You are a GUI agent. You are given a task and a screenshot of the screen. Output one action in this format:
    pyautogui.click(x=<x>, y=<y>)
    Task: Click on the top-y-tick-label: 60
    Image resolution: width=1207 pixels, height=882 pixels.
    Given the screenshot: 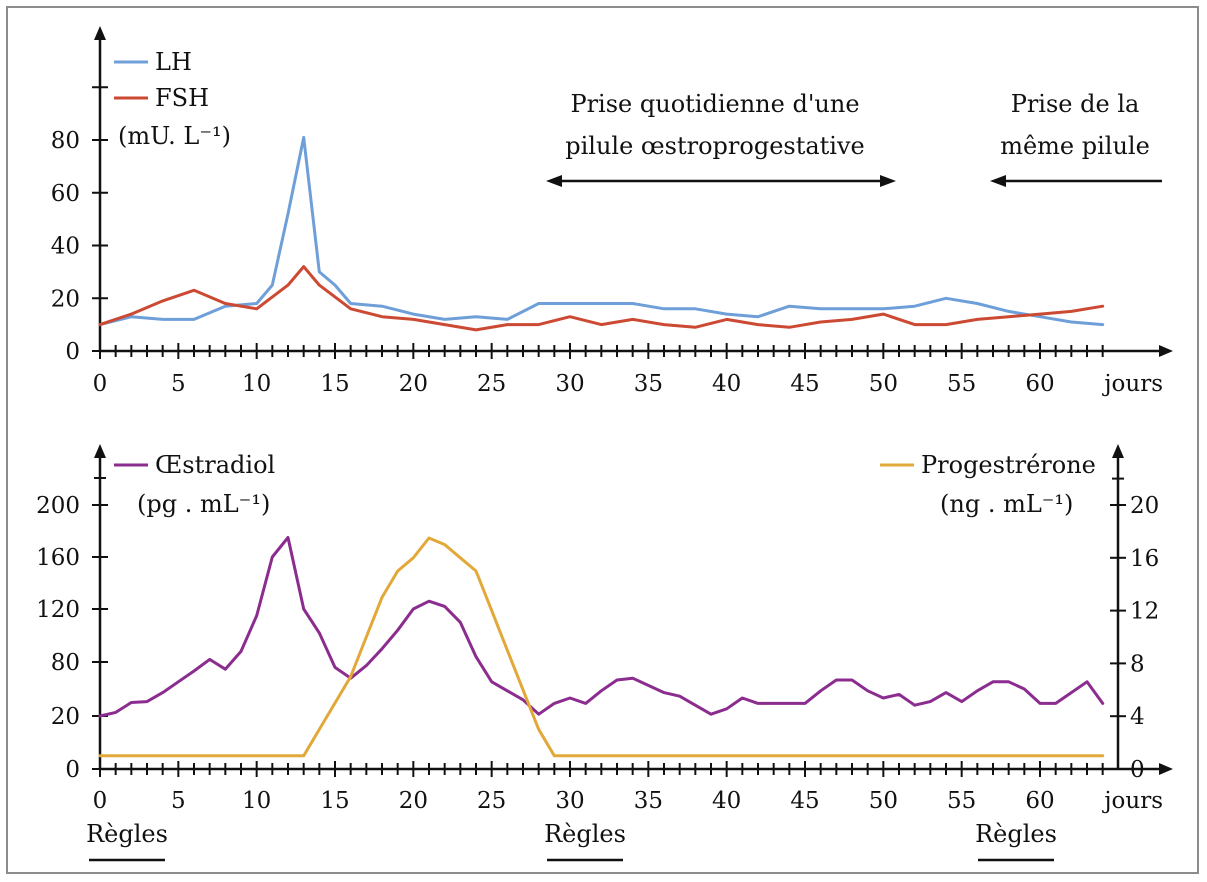 What is the action you would take?
    pyautogui.click(x=65, y=194)
    